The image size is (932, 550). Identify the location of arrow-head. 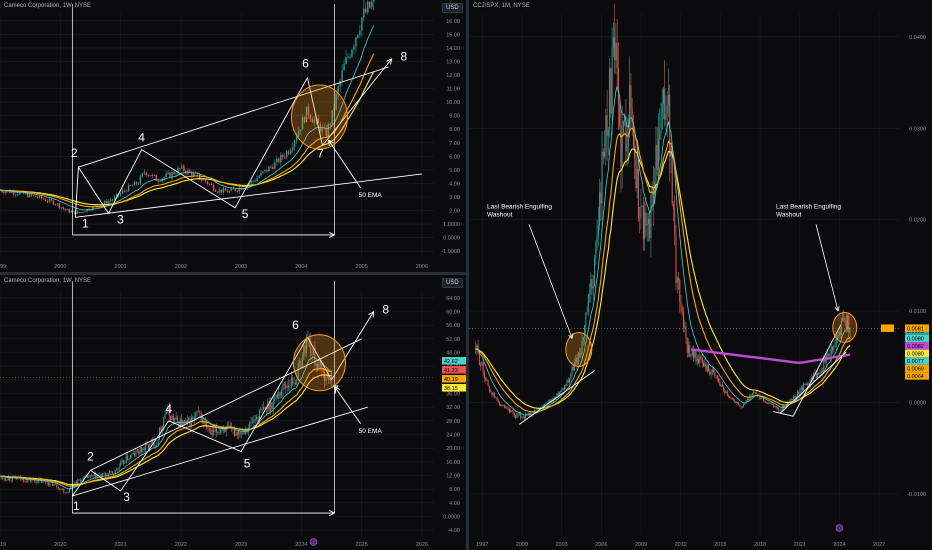
(571, 336).